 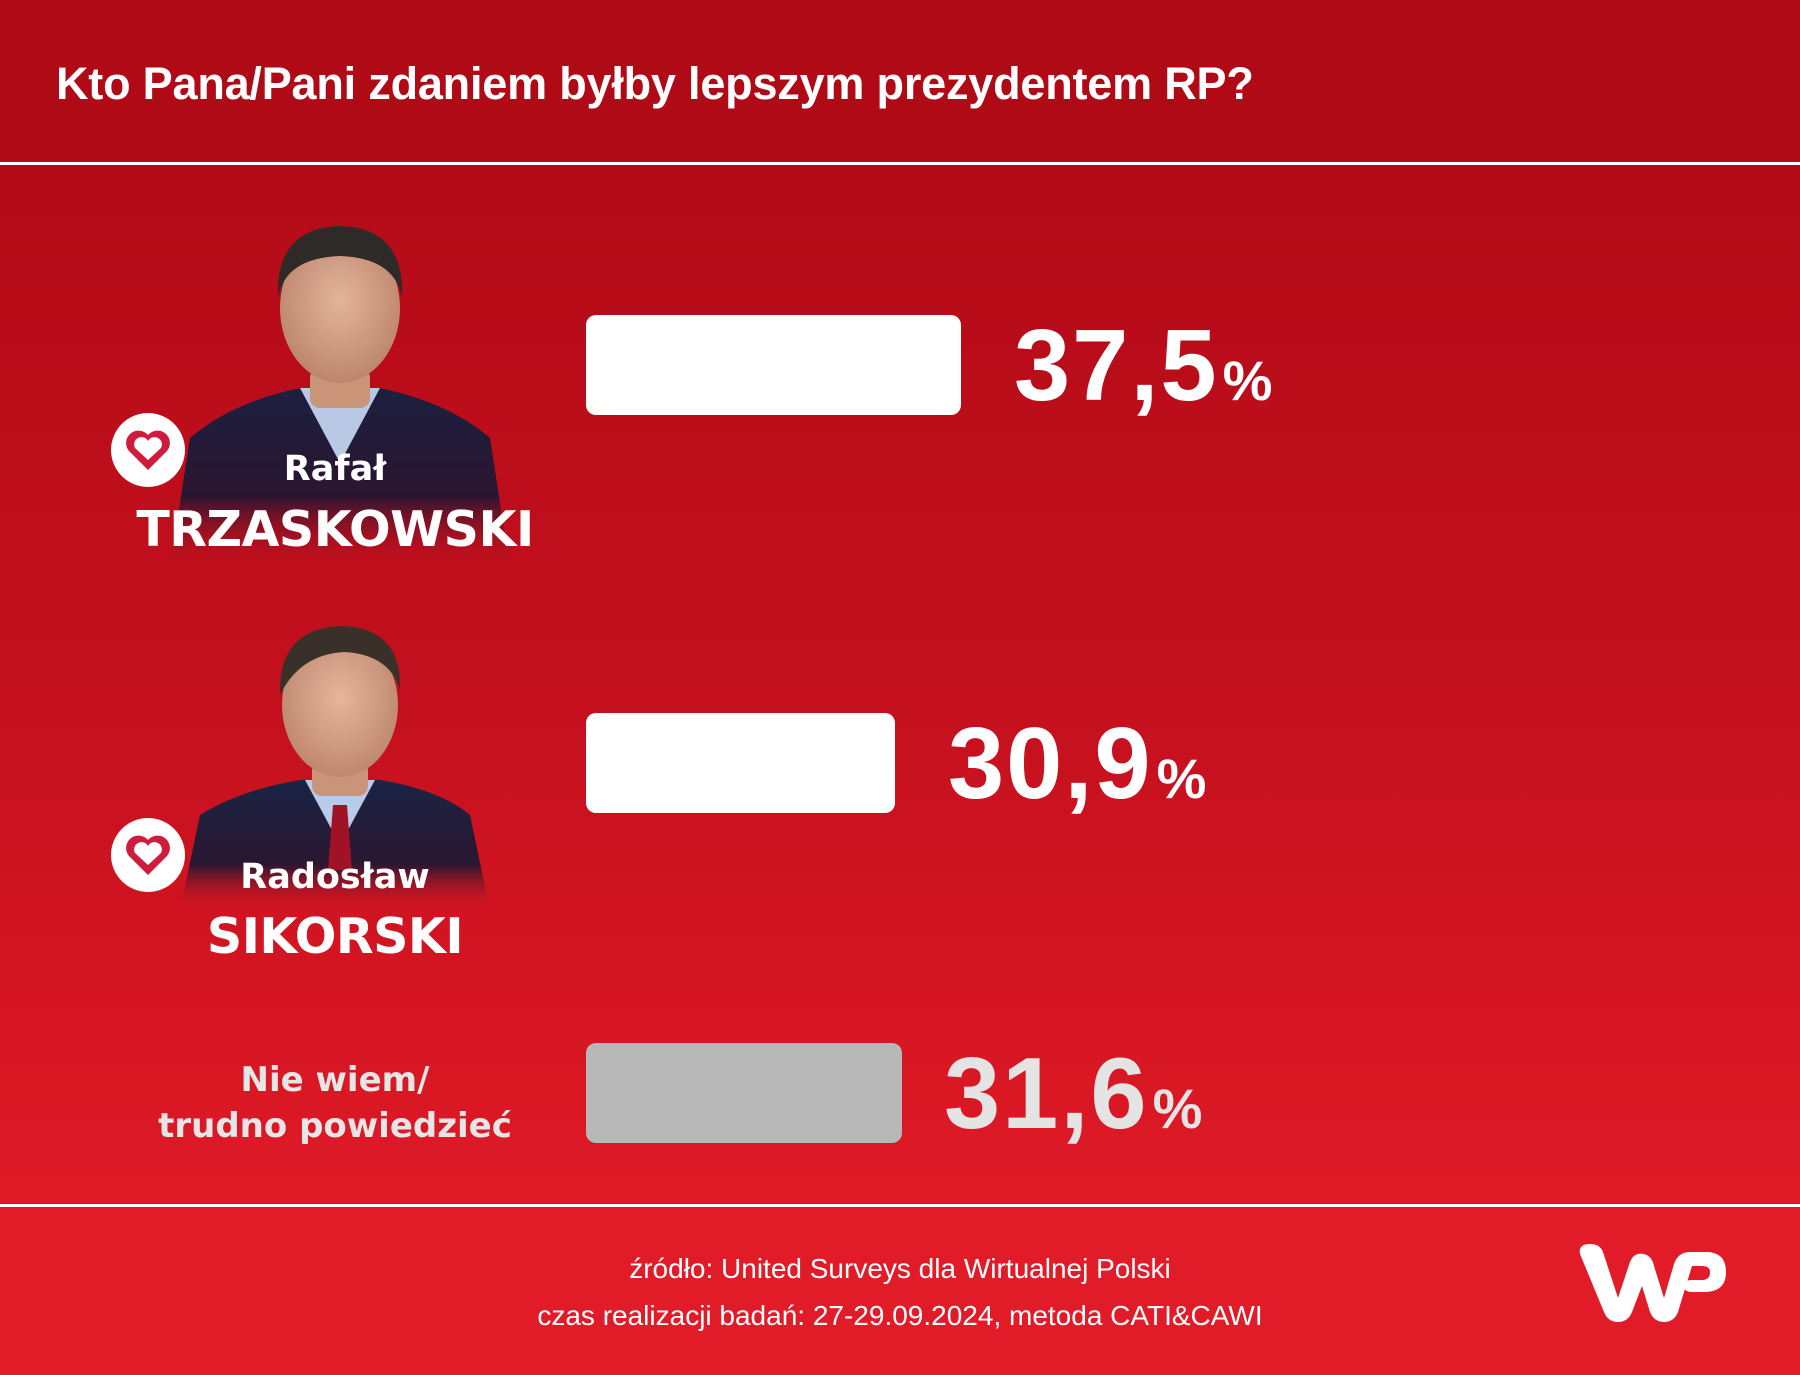 I want to click on bar-undecided, so click(x=744, y=1093).